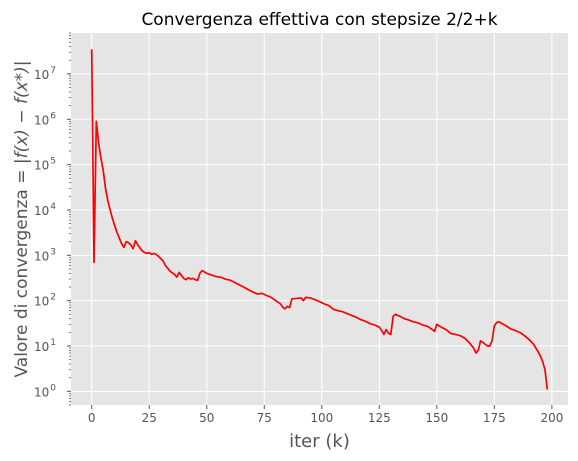 This screenshot has width=578, height=461. Describe the element at coordinates (551, 418) in the screenshot. I see `x-tick-label: 200` at that location.